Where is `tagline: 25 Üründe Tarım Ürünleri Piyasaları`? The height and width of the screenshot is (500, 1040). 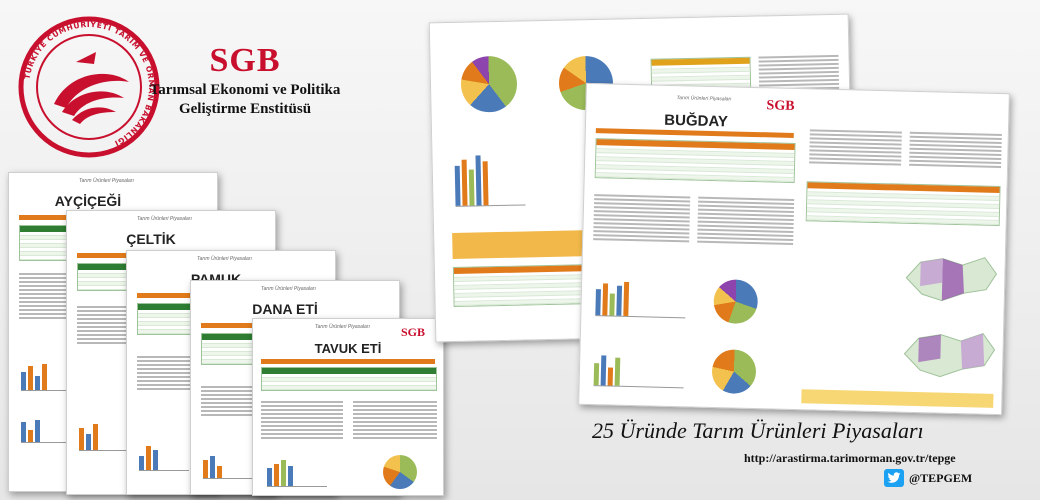 tagline: 25 Üründe Tarım Ürünleri Piyasaları is located at coordinates (758, 430).